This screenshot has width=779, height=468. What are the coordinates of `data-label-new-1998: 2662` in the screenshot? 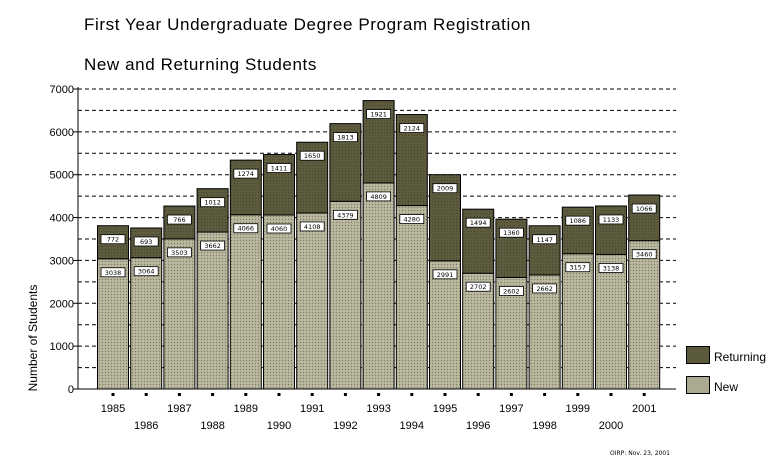 It's located at (544, 289).